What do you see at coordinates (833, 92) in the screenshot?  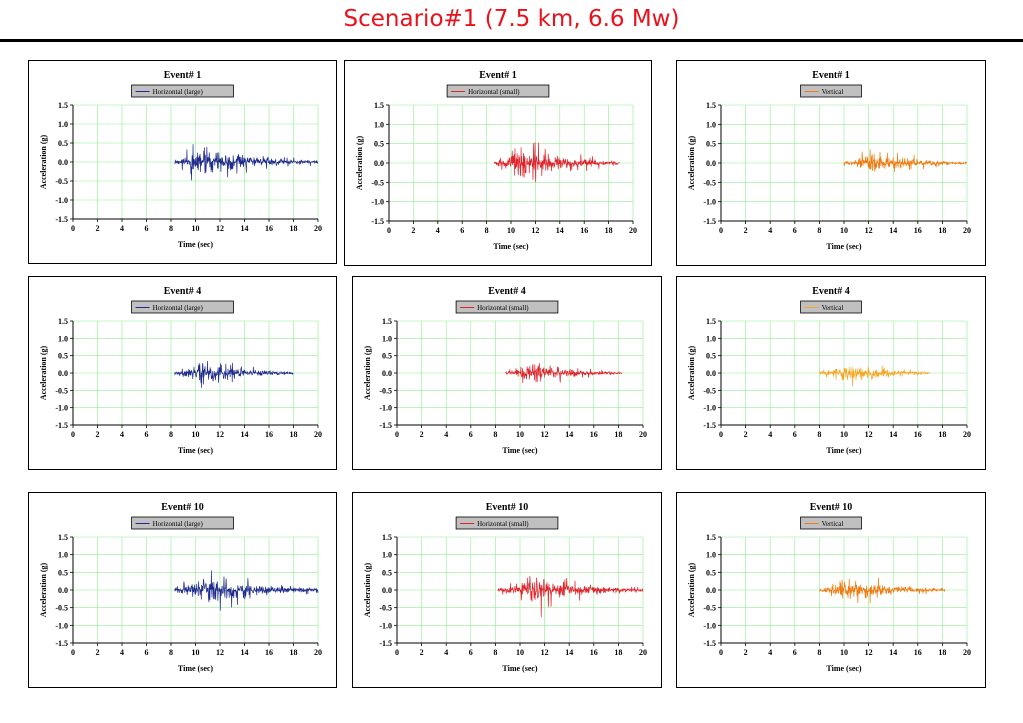 I see `legend-label: Vertical` at bounding box center [833, 92].